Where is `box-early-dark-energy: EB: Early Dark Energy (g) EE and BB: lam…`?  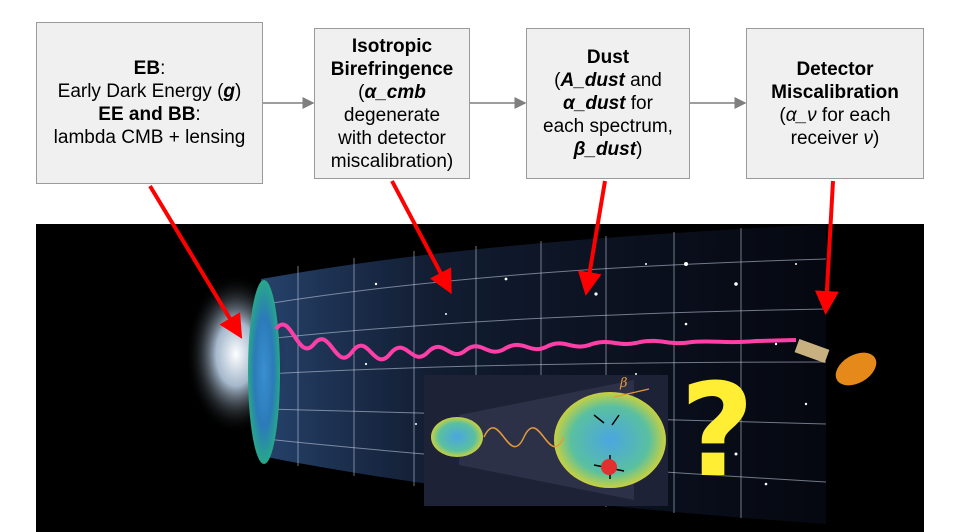
box-early-dark-energy: EB: Early Dark Energy (g) EE and BB: lam… is located at coordinates (149, 103).